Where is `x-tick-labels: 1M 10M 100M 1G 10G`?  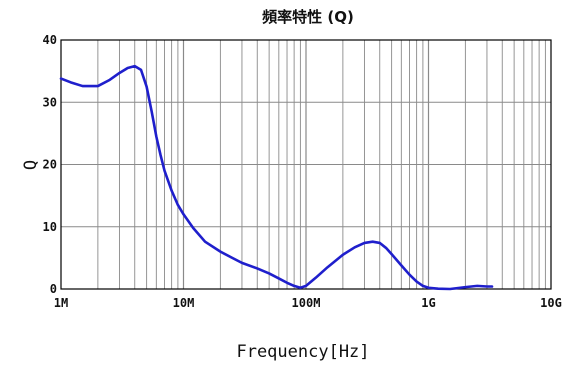
x-tick-labels: 1M 10M 100M 1G 10G is located at coordinates (308, 303).